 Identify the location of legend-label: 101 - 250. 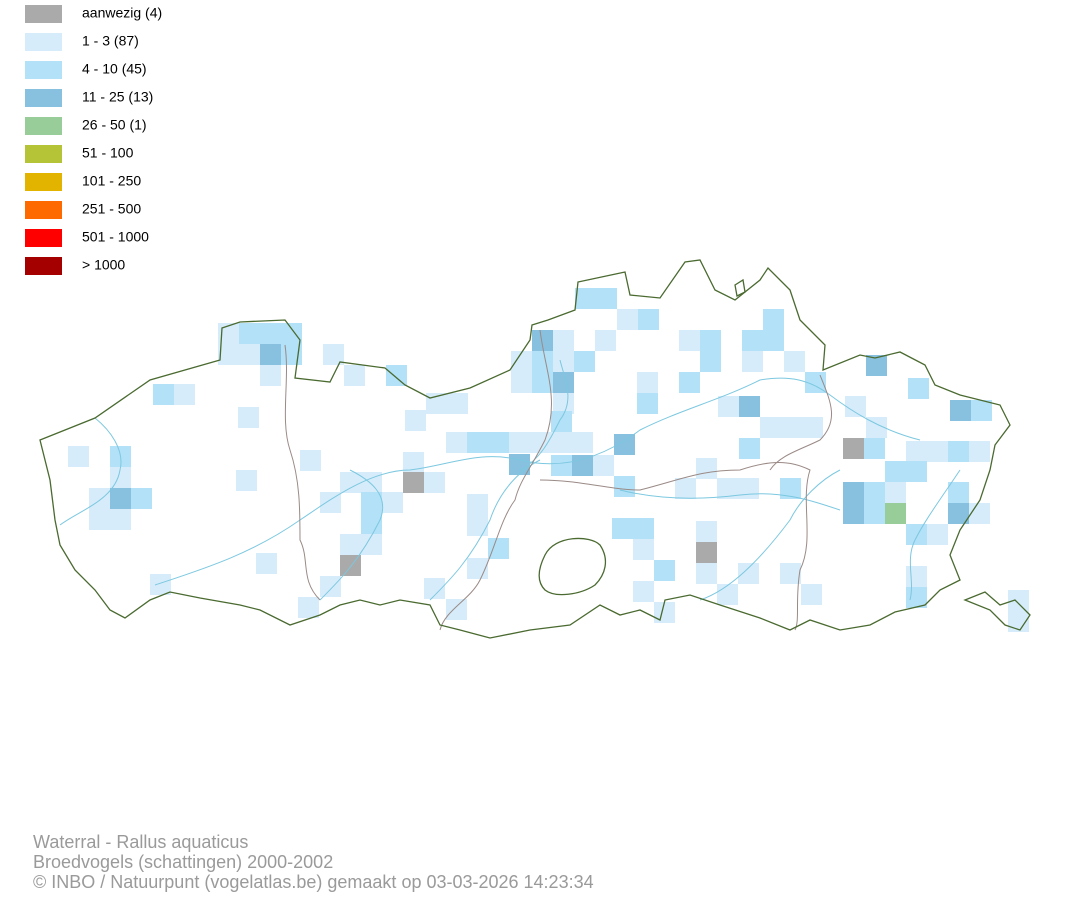
(111, 181).